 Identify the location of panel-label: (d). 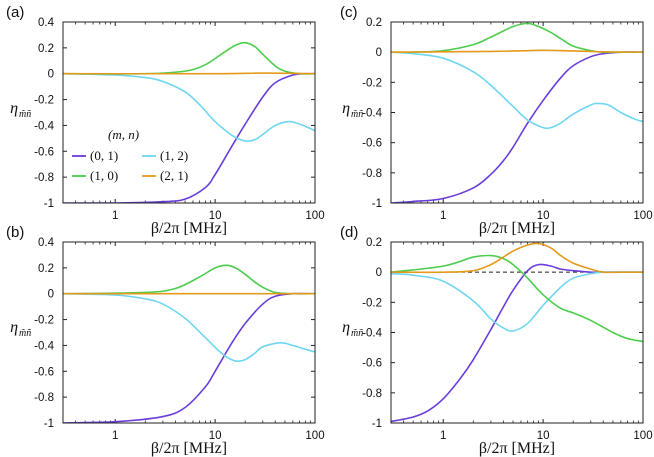
(349, 232).